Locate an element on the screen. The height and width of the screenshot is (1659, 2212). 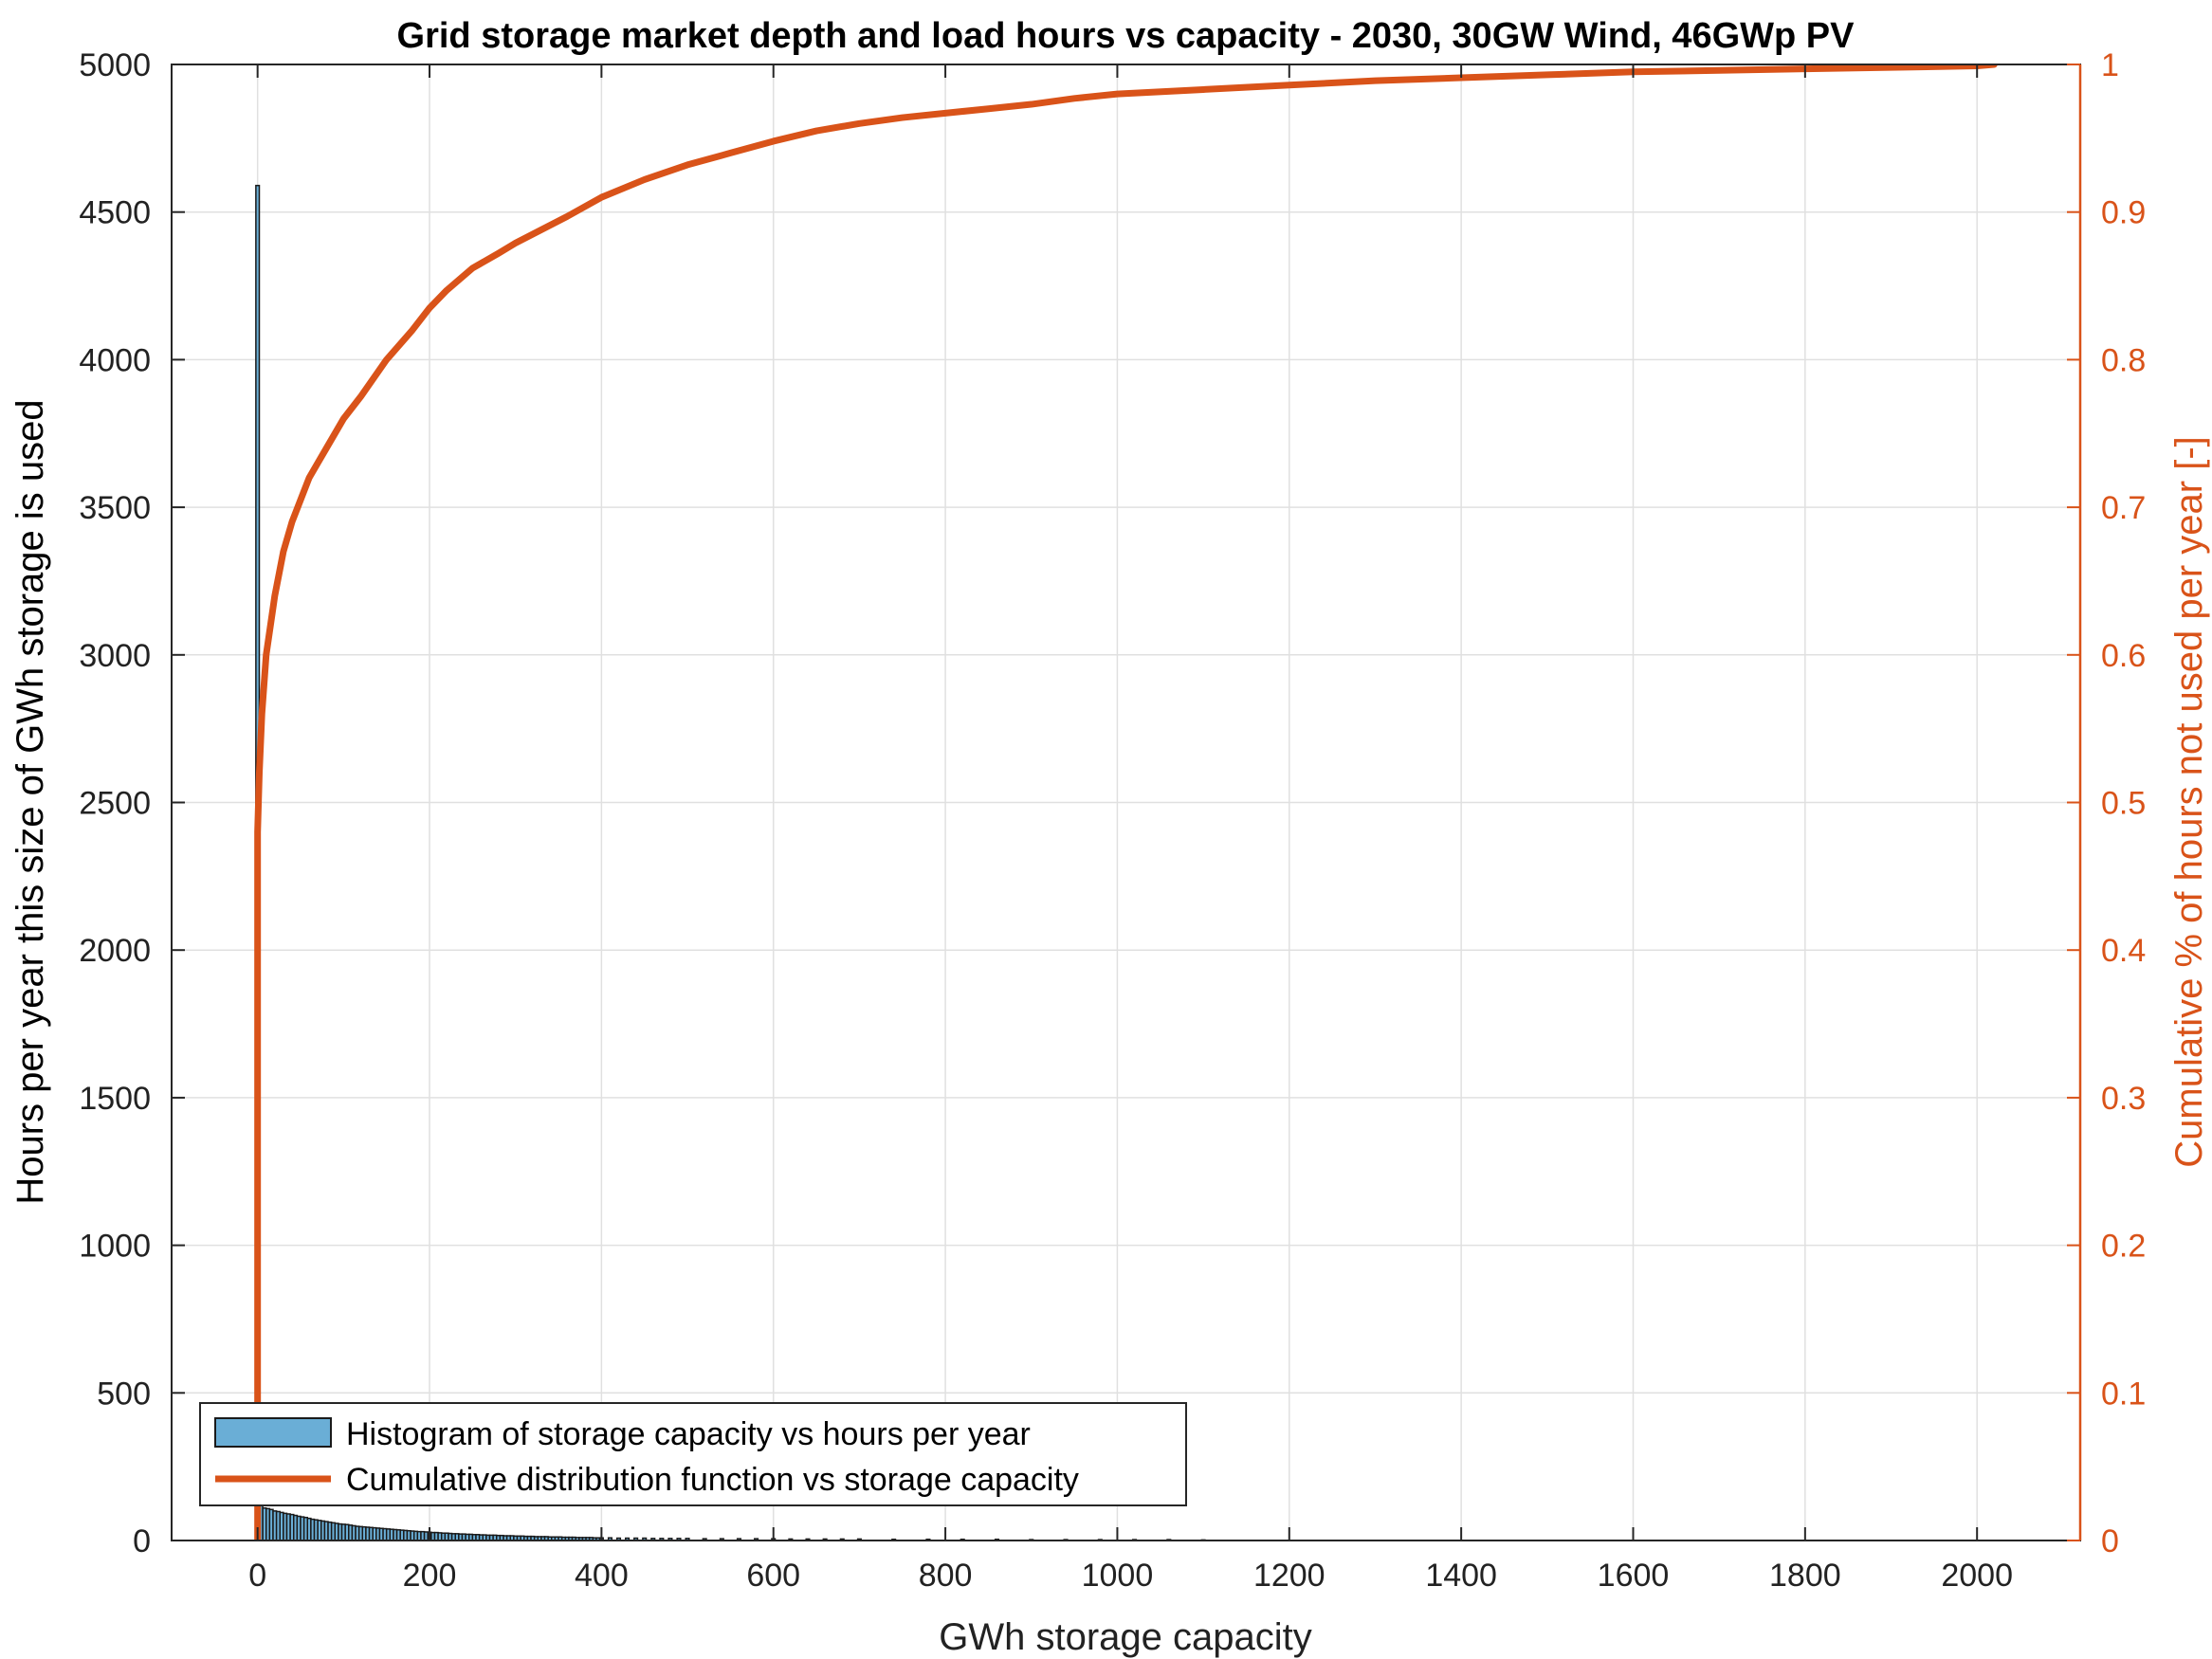
x-tick-label: 200 is located at coordinates (430, 1576).